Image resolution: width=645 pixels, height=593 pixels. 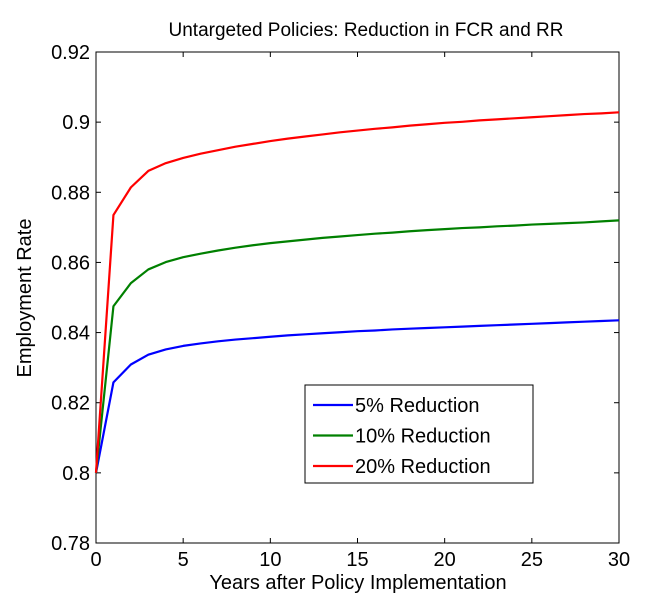 I want to click on x-tick-label: 15, so click(x=357, y=560).